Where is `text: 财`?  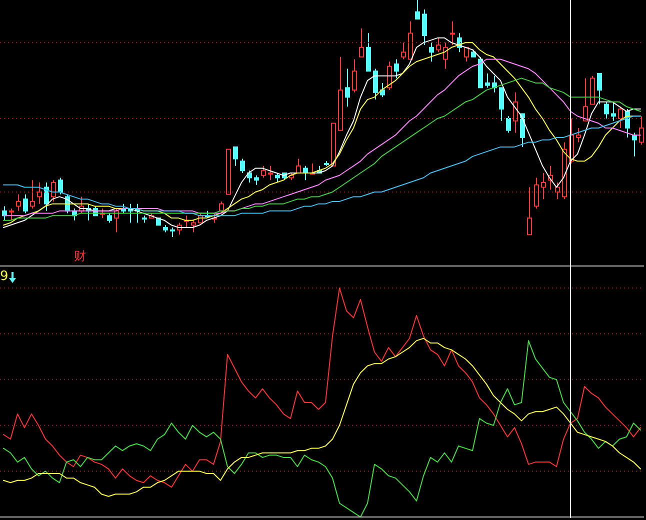 text: 财 is located at coordinates (80, 256).